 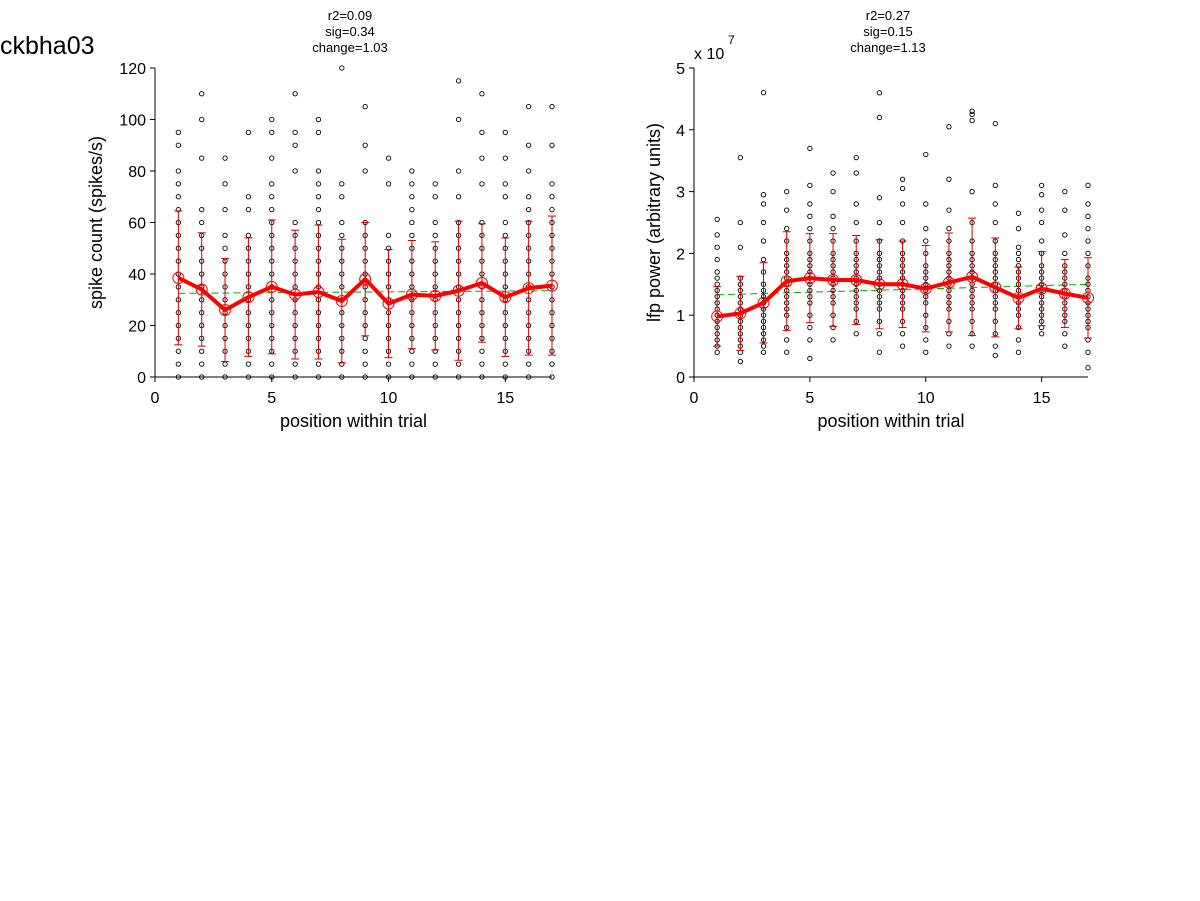 I want to click on chart-title-line: sig=0.34, so click(x=350, y=31).